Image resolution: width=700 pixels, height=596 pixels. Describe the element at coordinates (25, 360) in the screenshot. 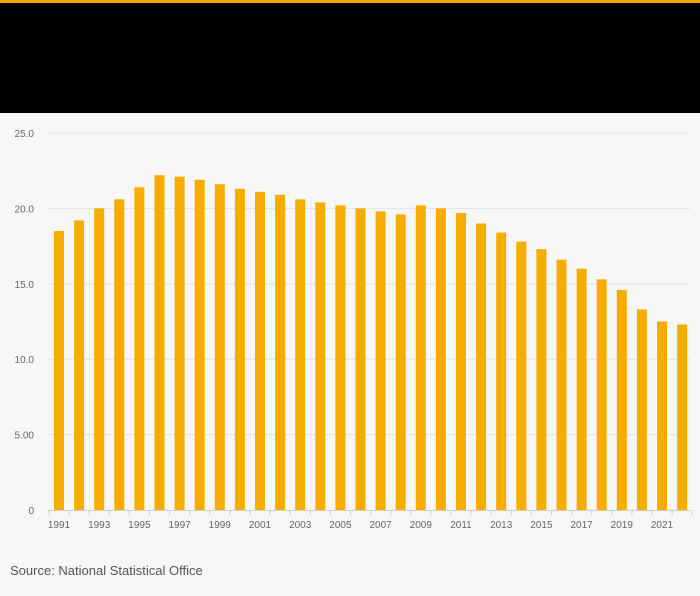

I see `y-tick-label: 10.0` at that location.